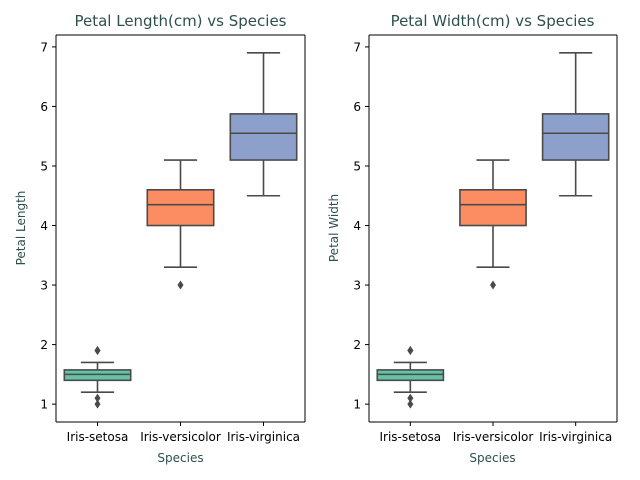  What do you see at coordinates (493, 21) in the screenshot?
I see `chart-title: Petal Width(cm) vs Species` at bounding box center [493, 21].